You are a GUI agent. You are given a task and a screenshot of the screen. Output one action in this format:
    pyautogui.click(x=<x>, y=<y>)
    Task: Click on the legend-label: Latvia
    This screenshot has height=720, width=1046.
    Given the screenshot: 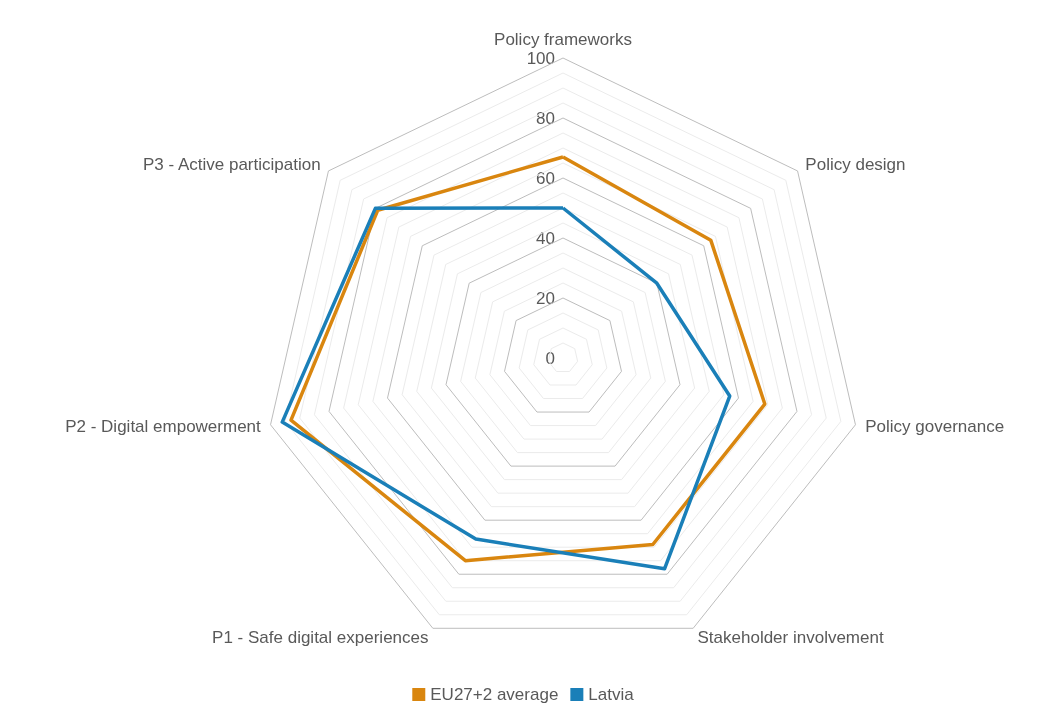 What is the action you would take?
    pyautogui.click(x=611, y=694)
    